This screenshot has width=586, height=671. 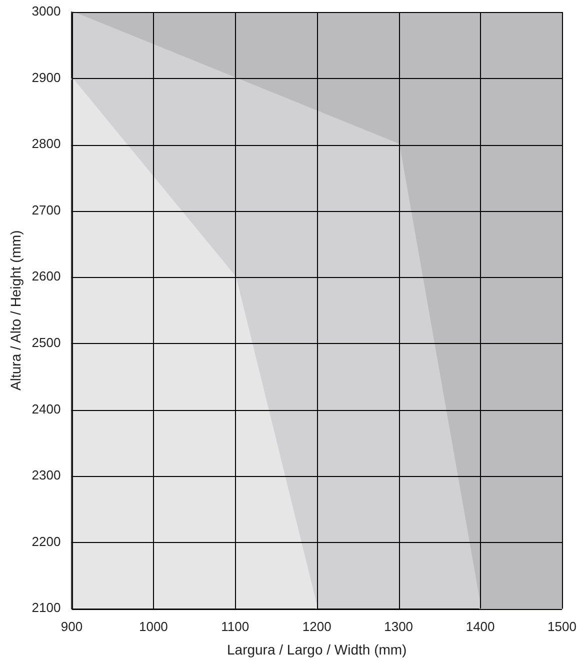 I want to click on y-tick-label: 2700, so click(x=46, y=210).